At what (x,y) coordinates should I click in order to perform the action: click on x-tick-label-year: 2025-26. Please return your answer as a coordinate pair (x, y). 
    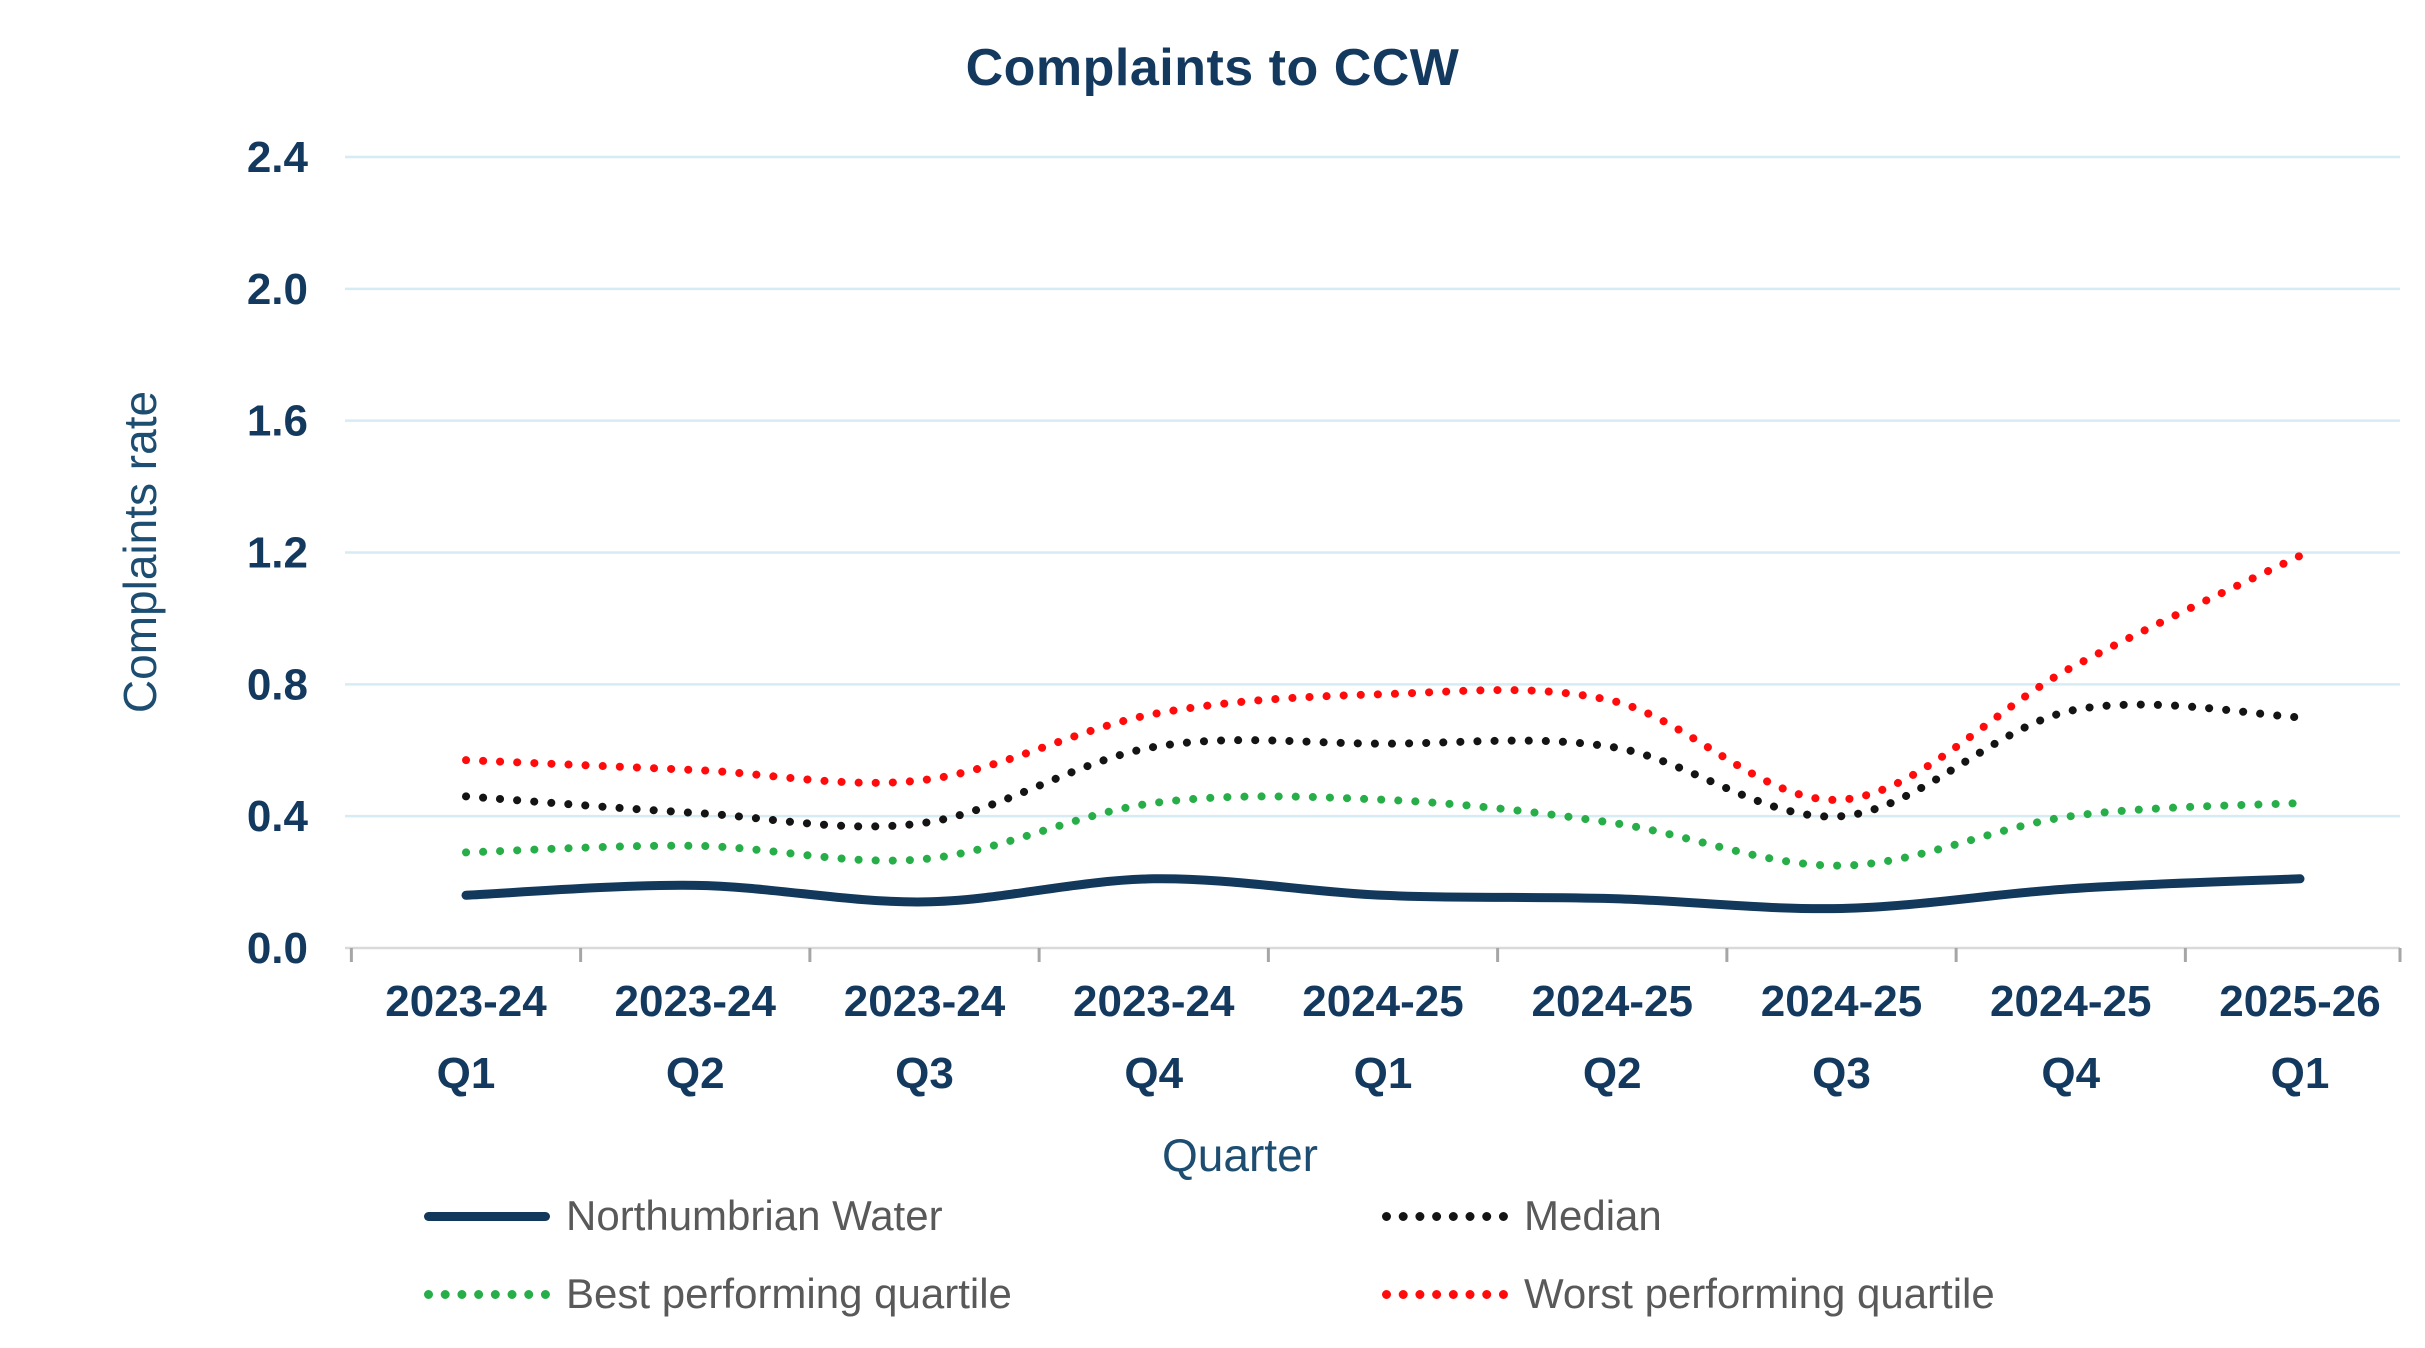
    Looking at the image, I should click on (2299, 1001).